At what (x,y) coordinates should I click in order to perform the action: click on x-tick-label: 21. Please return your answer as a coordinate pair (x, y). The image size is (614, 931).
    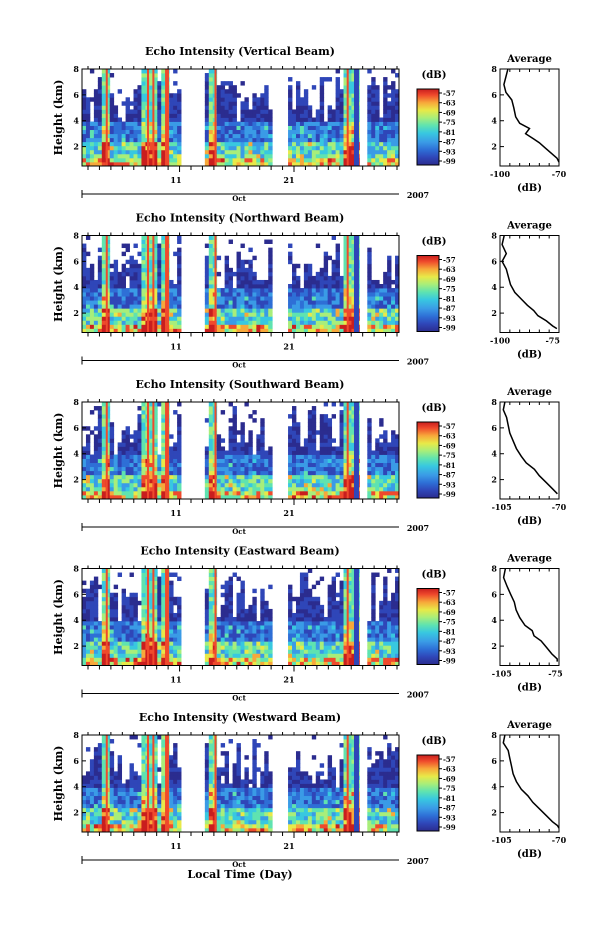
    Looking at the image, I should click on (288, 180).